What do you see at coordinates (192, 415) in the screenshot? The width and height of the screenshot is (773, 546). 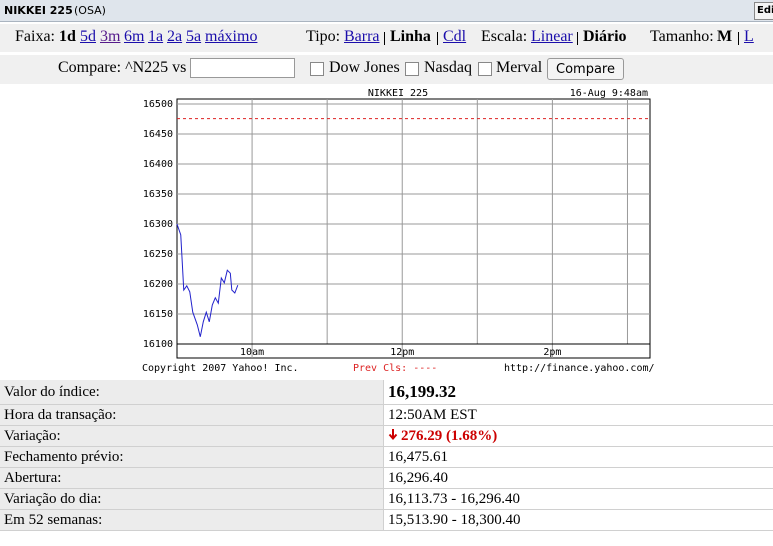 I see `row-label: Hora da transação:` at bounding box center [192, 415].